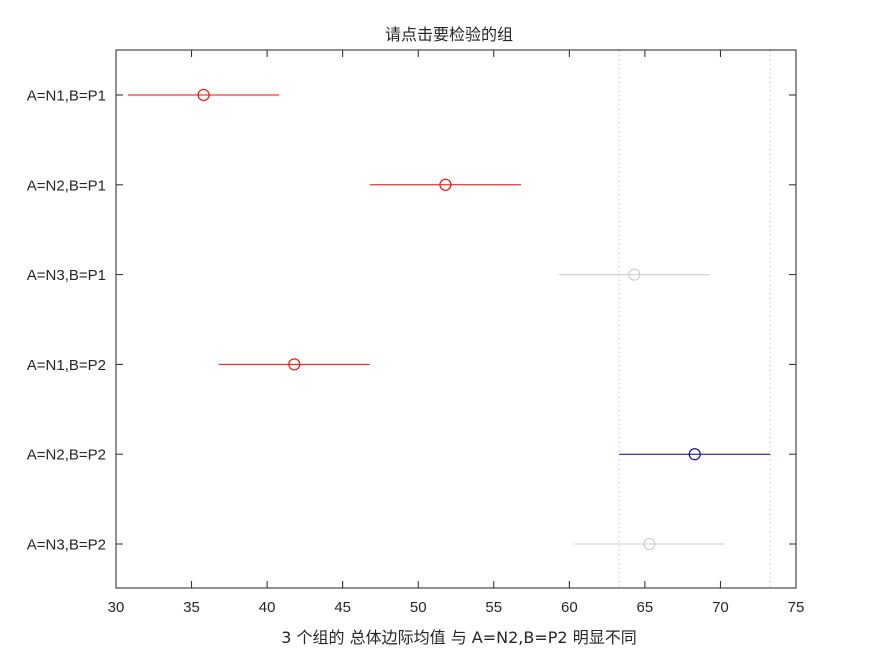 Image resolution: width=878 pixels, height=659 pixels. I want to click on x-tick-label: 55, so click(493, 607).